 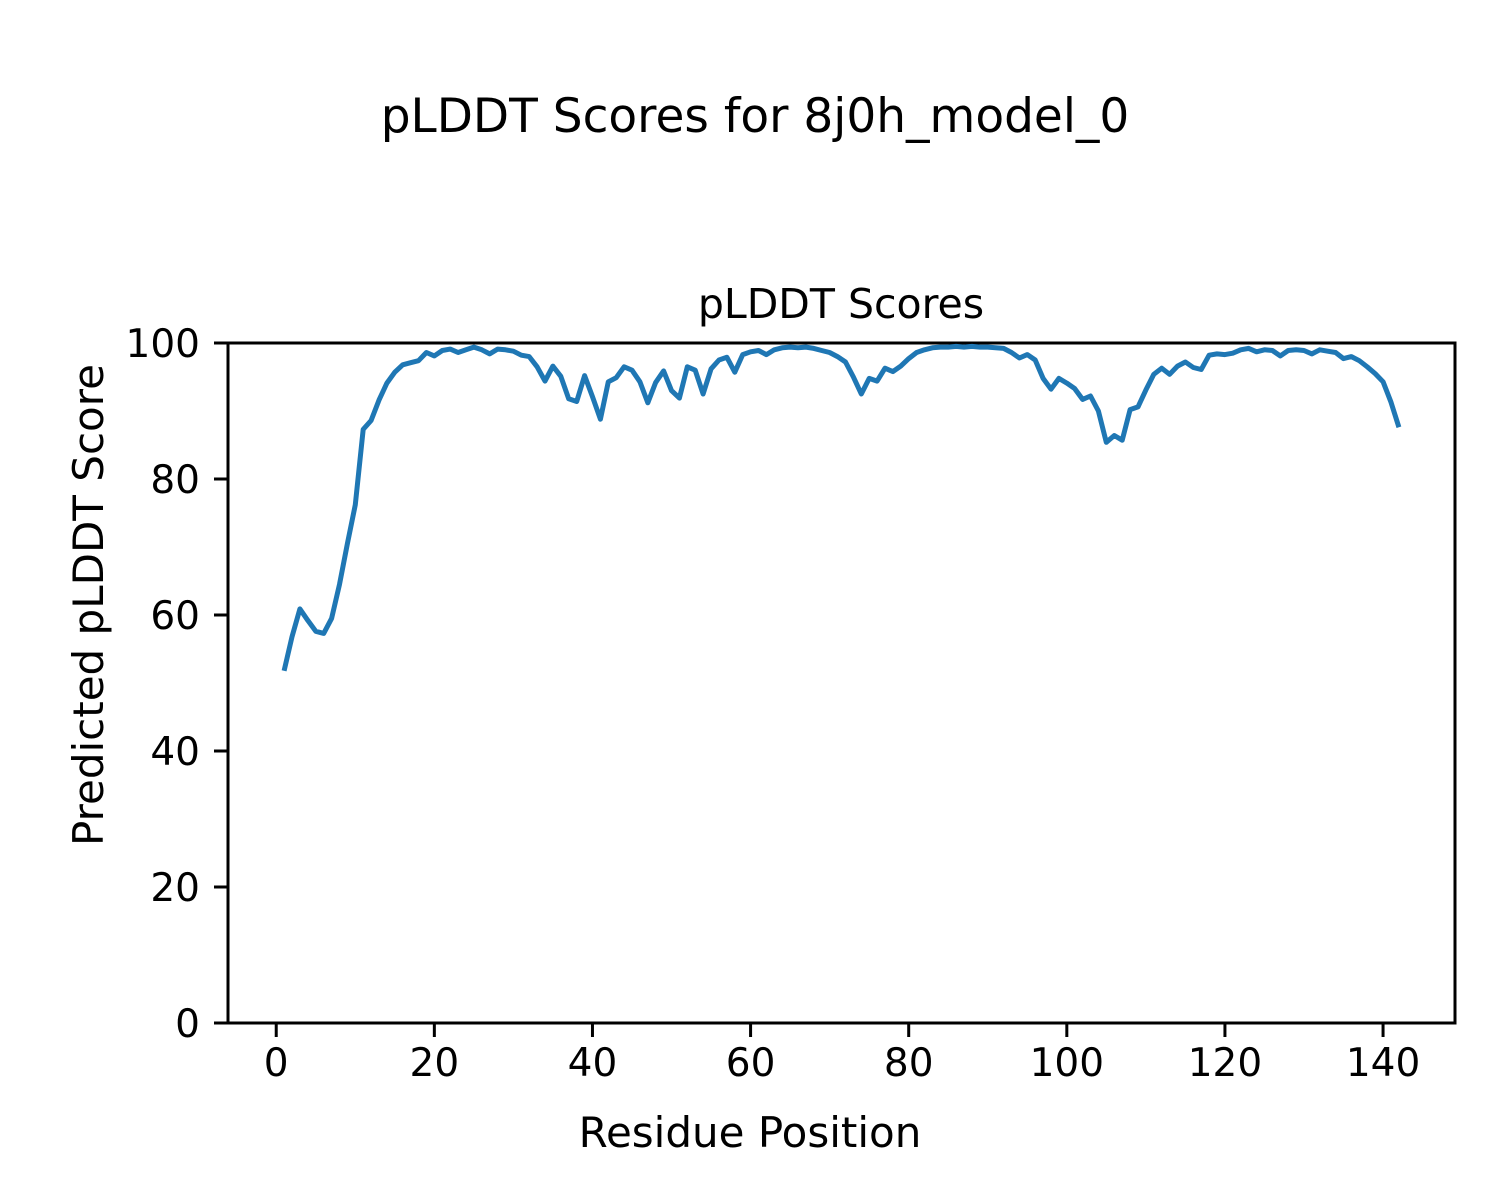 What do you see at coordinates (593, 1063) in the screenshot?
I see `x-tick-label: 40` at bounding box center [593, 1063].